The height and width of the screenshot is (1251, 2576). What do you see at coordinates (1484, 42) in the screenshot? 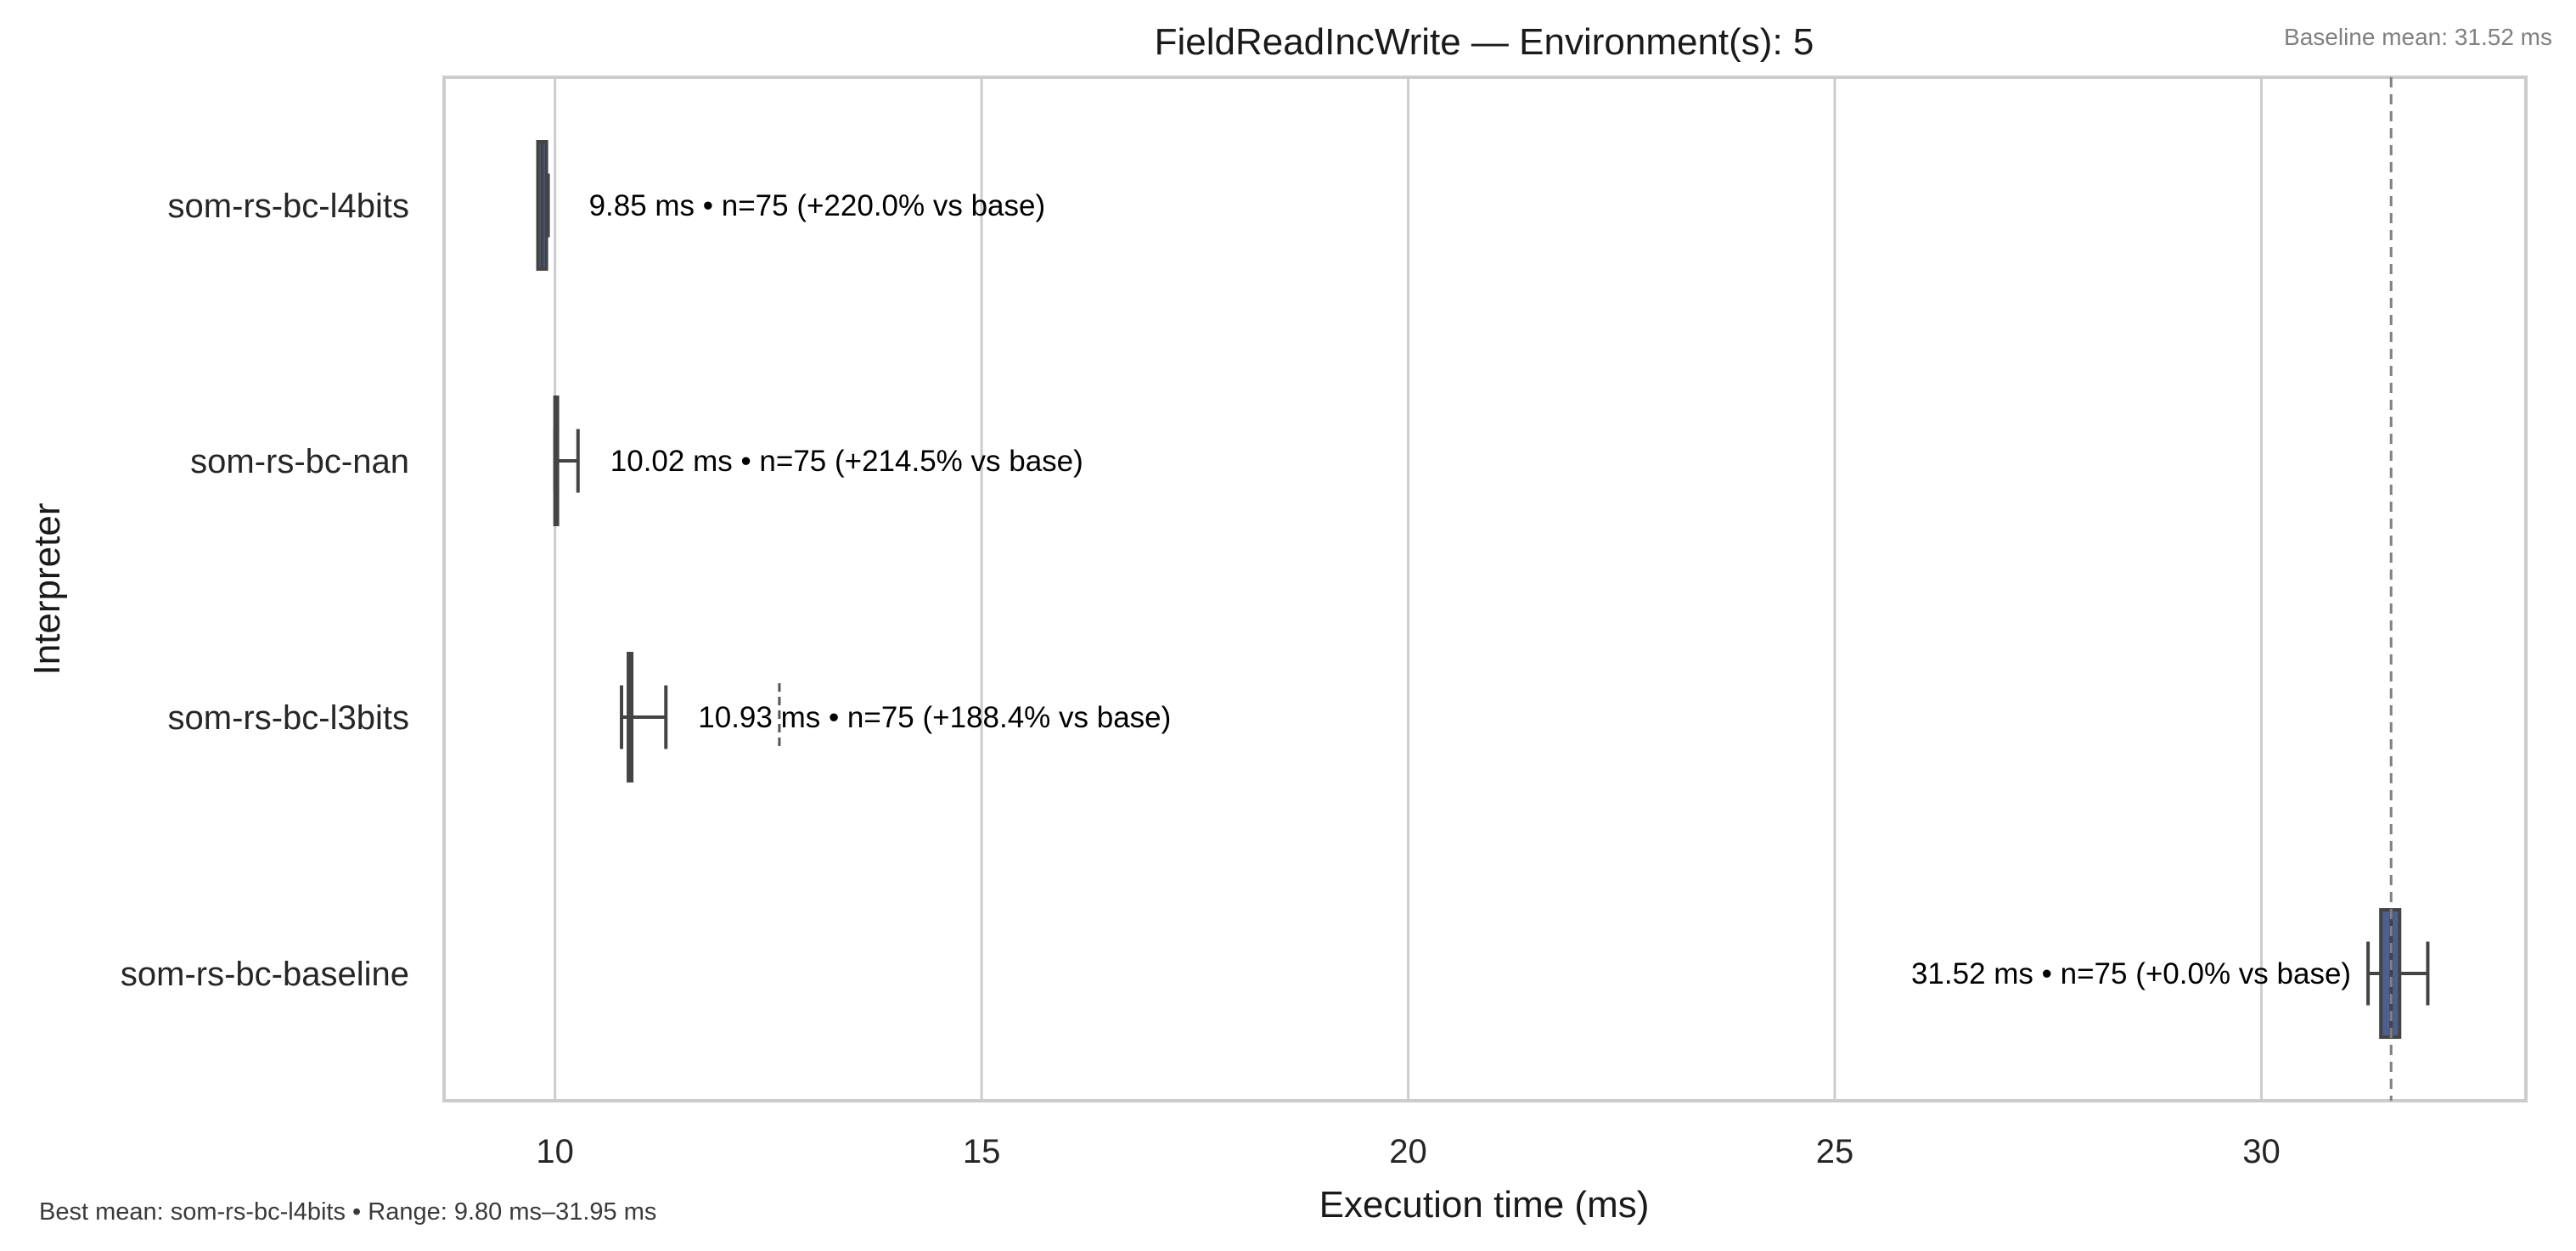
I see `chart-title: FieldReadIncWrite — Environment(s): 5` at bounding box center [1484, 42].